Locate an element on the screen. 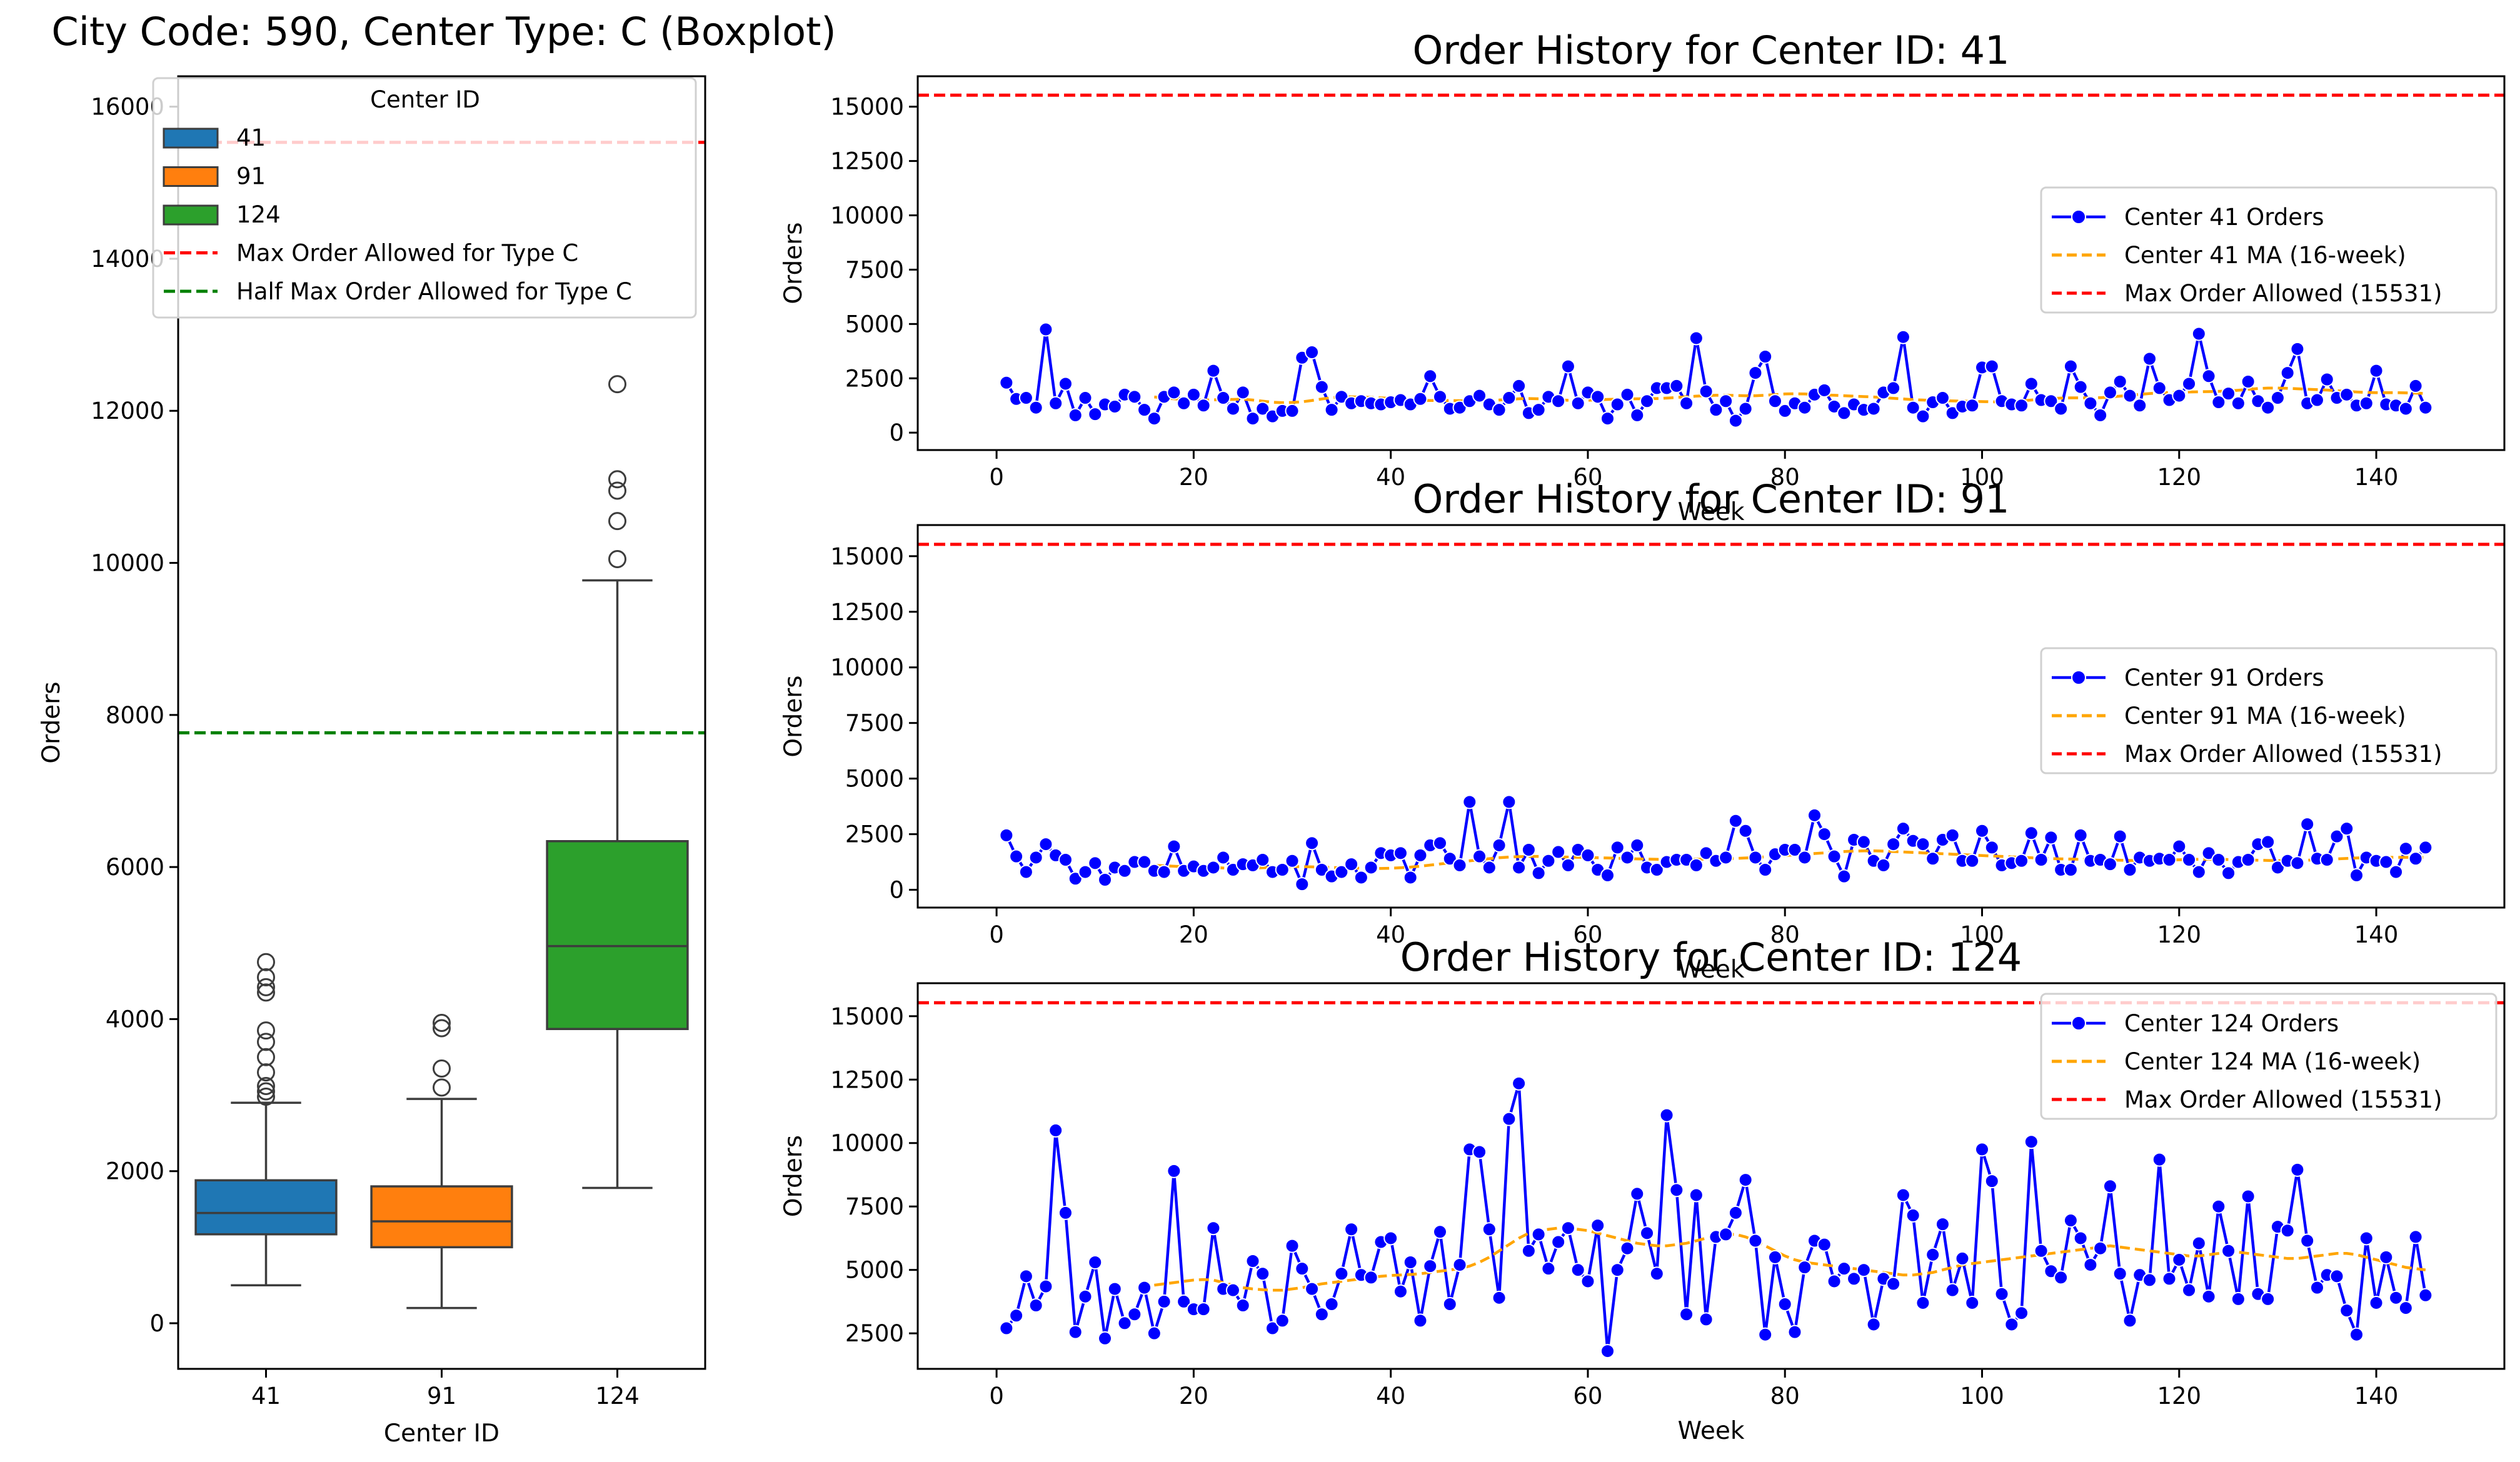 The height and width of the screenshot is (1462, 2520). y-tick-label: 7500 is located at coordinates (875, 1206).